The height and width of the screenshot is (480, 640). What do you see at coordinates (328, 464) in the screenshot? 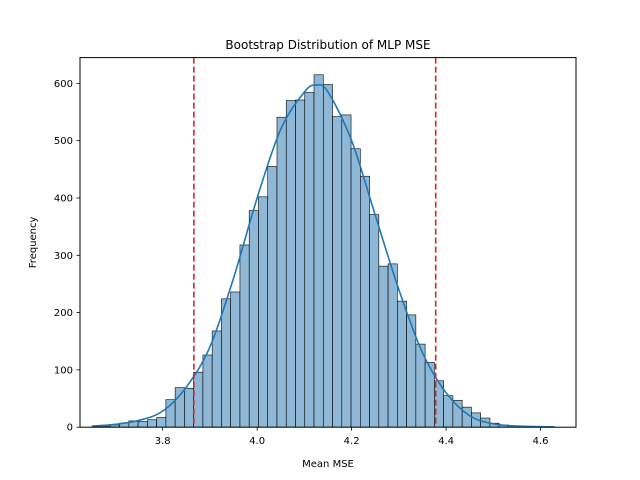
I see `x-axis-label: Mean MSE` at bounding box center [328, 464].